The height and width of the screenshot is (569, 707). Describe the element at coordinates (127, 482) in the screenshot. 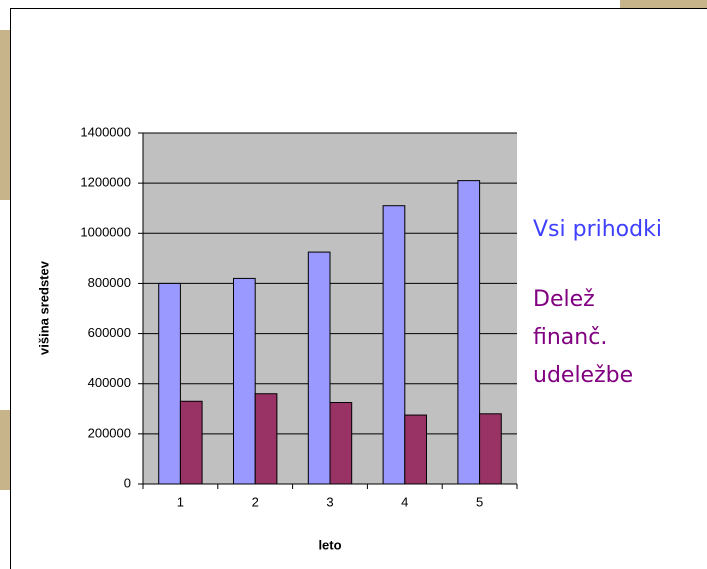

I see `y-tick-label: 0` at that location.